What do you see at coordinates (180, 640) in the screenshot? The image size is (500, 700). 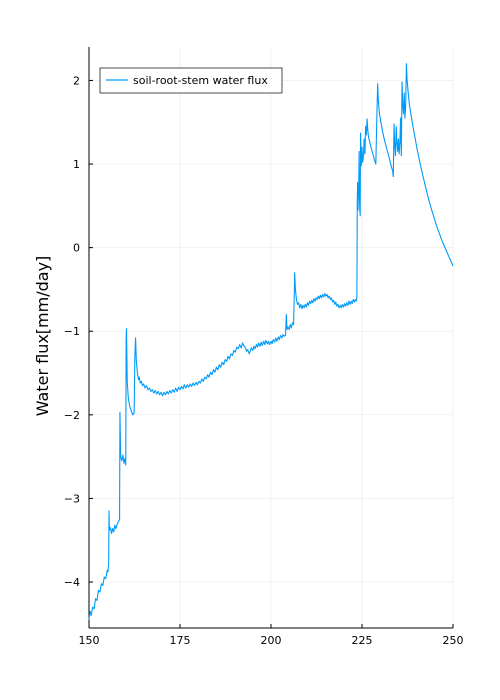 I see `x-tick-label: 175` at bounding box center [180, 640].